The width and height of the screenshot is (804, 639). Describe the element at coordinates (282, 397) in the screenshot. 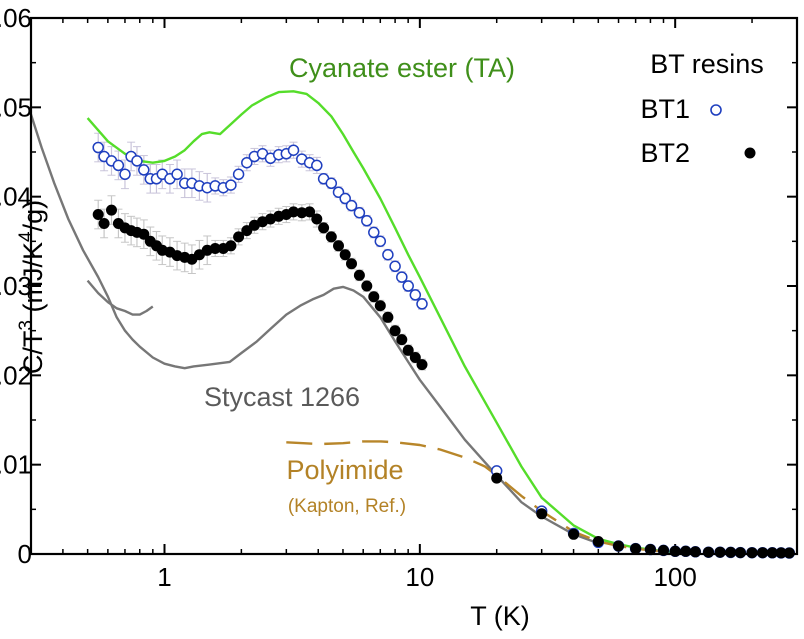

I see `stycast-label: Stycast 1266` at that location.